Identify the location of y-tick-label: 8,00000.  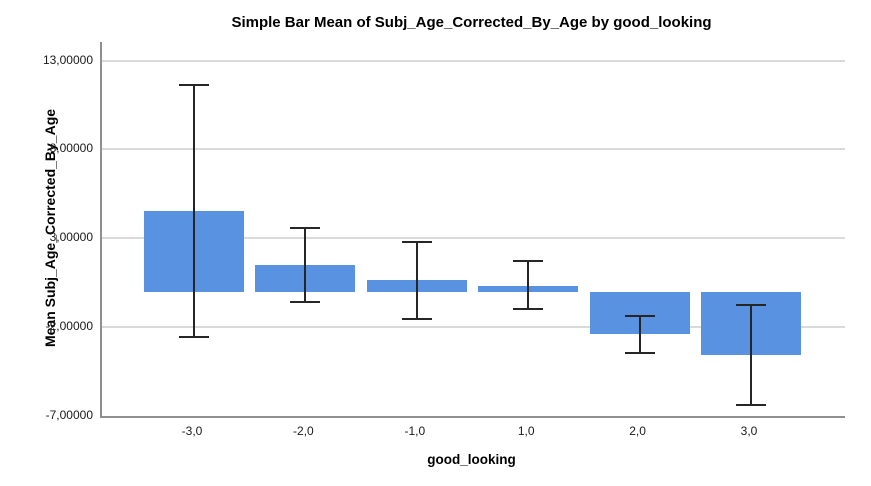
(71, 148).